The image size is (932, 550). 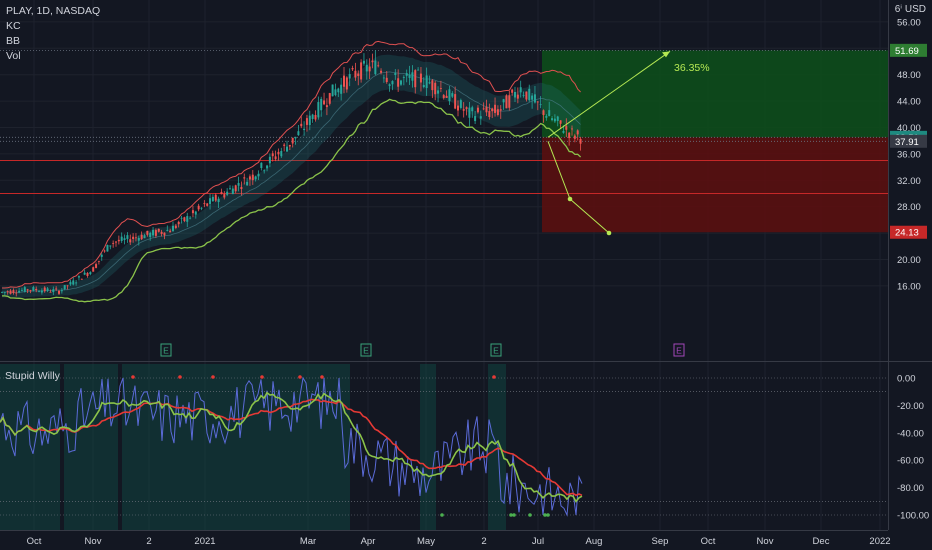 What do you see at coordinates (913, 516) in the screenshot?
I see `indicator-tick-label: -100.00` at bounding box center [913, 516].